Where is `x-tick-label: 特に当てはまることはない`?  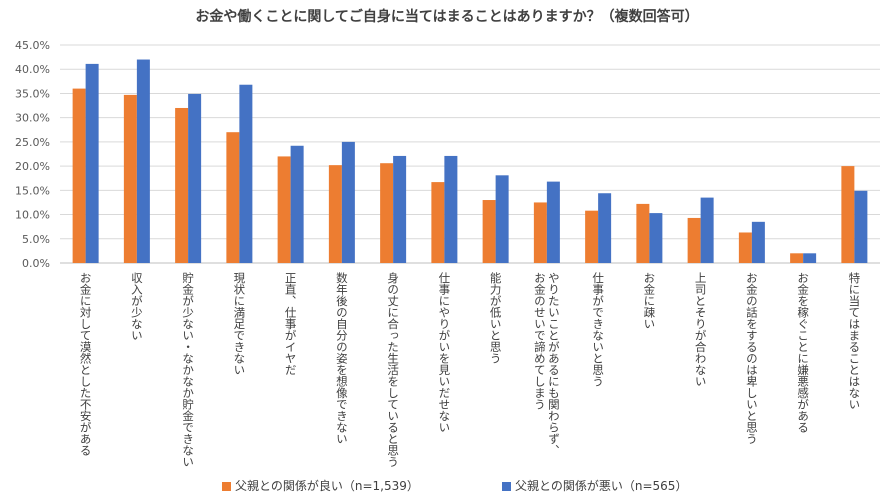 x-tick-label: 特に当てはまることはない is located at coordinates (854, 340).